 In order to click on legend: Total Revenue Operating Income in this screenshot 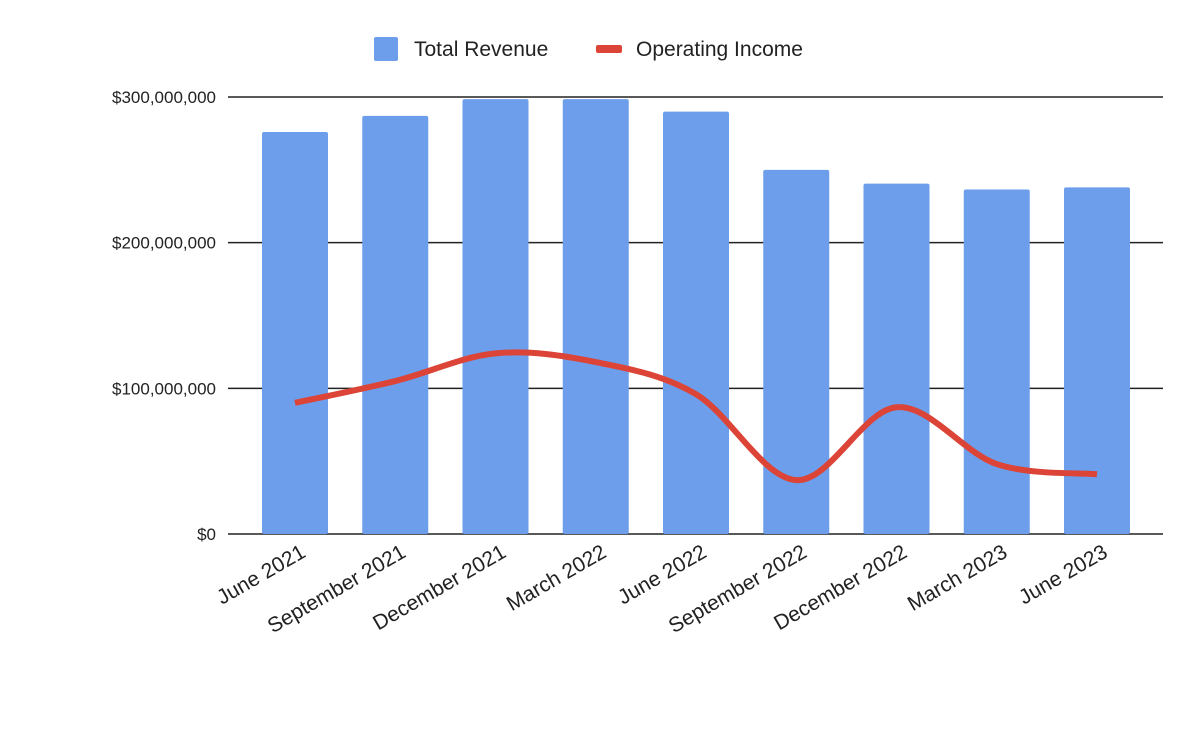, I will do `click(588, 49)`.